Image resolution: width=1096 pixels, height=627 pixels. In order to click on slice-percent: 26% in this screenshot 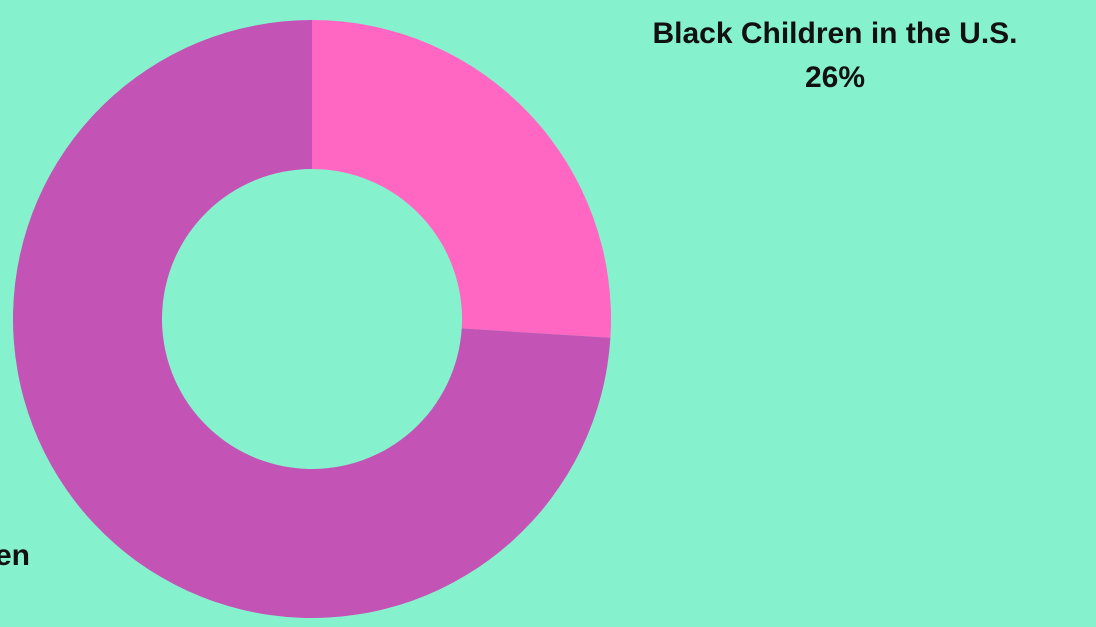, I will do `click(835, 77)`.